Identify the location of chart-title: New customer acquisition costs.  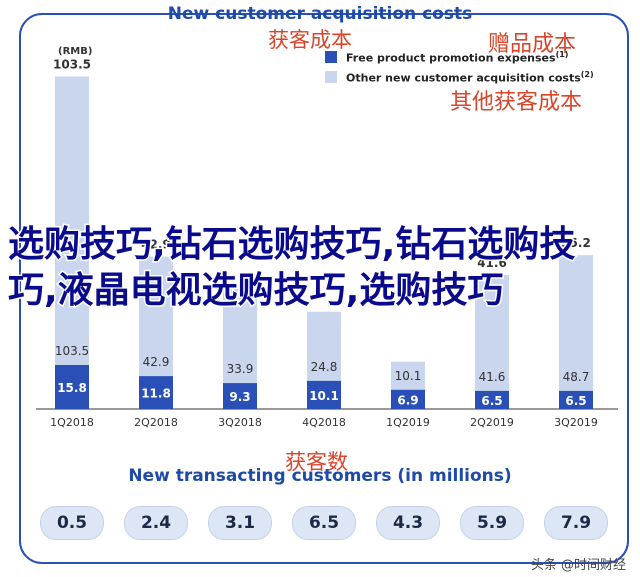
(320, 14).